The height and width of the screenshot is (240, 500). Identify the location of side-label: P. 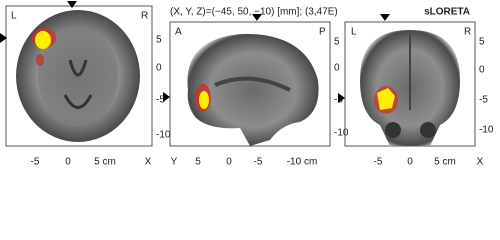
(322, 32).